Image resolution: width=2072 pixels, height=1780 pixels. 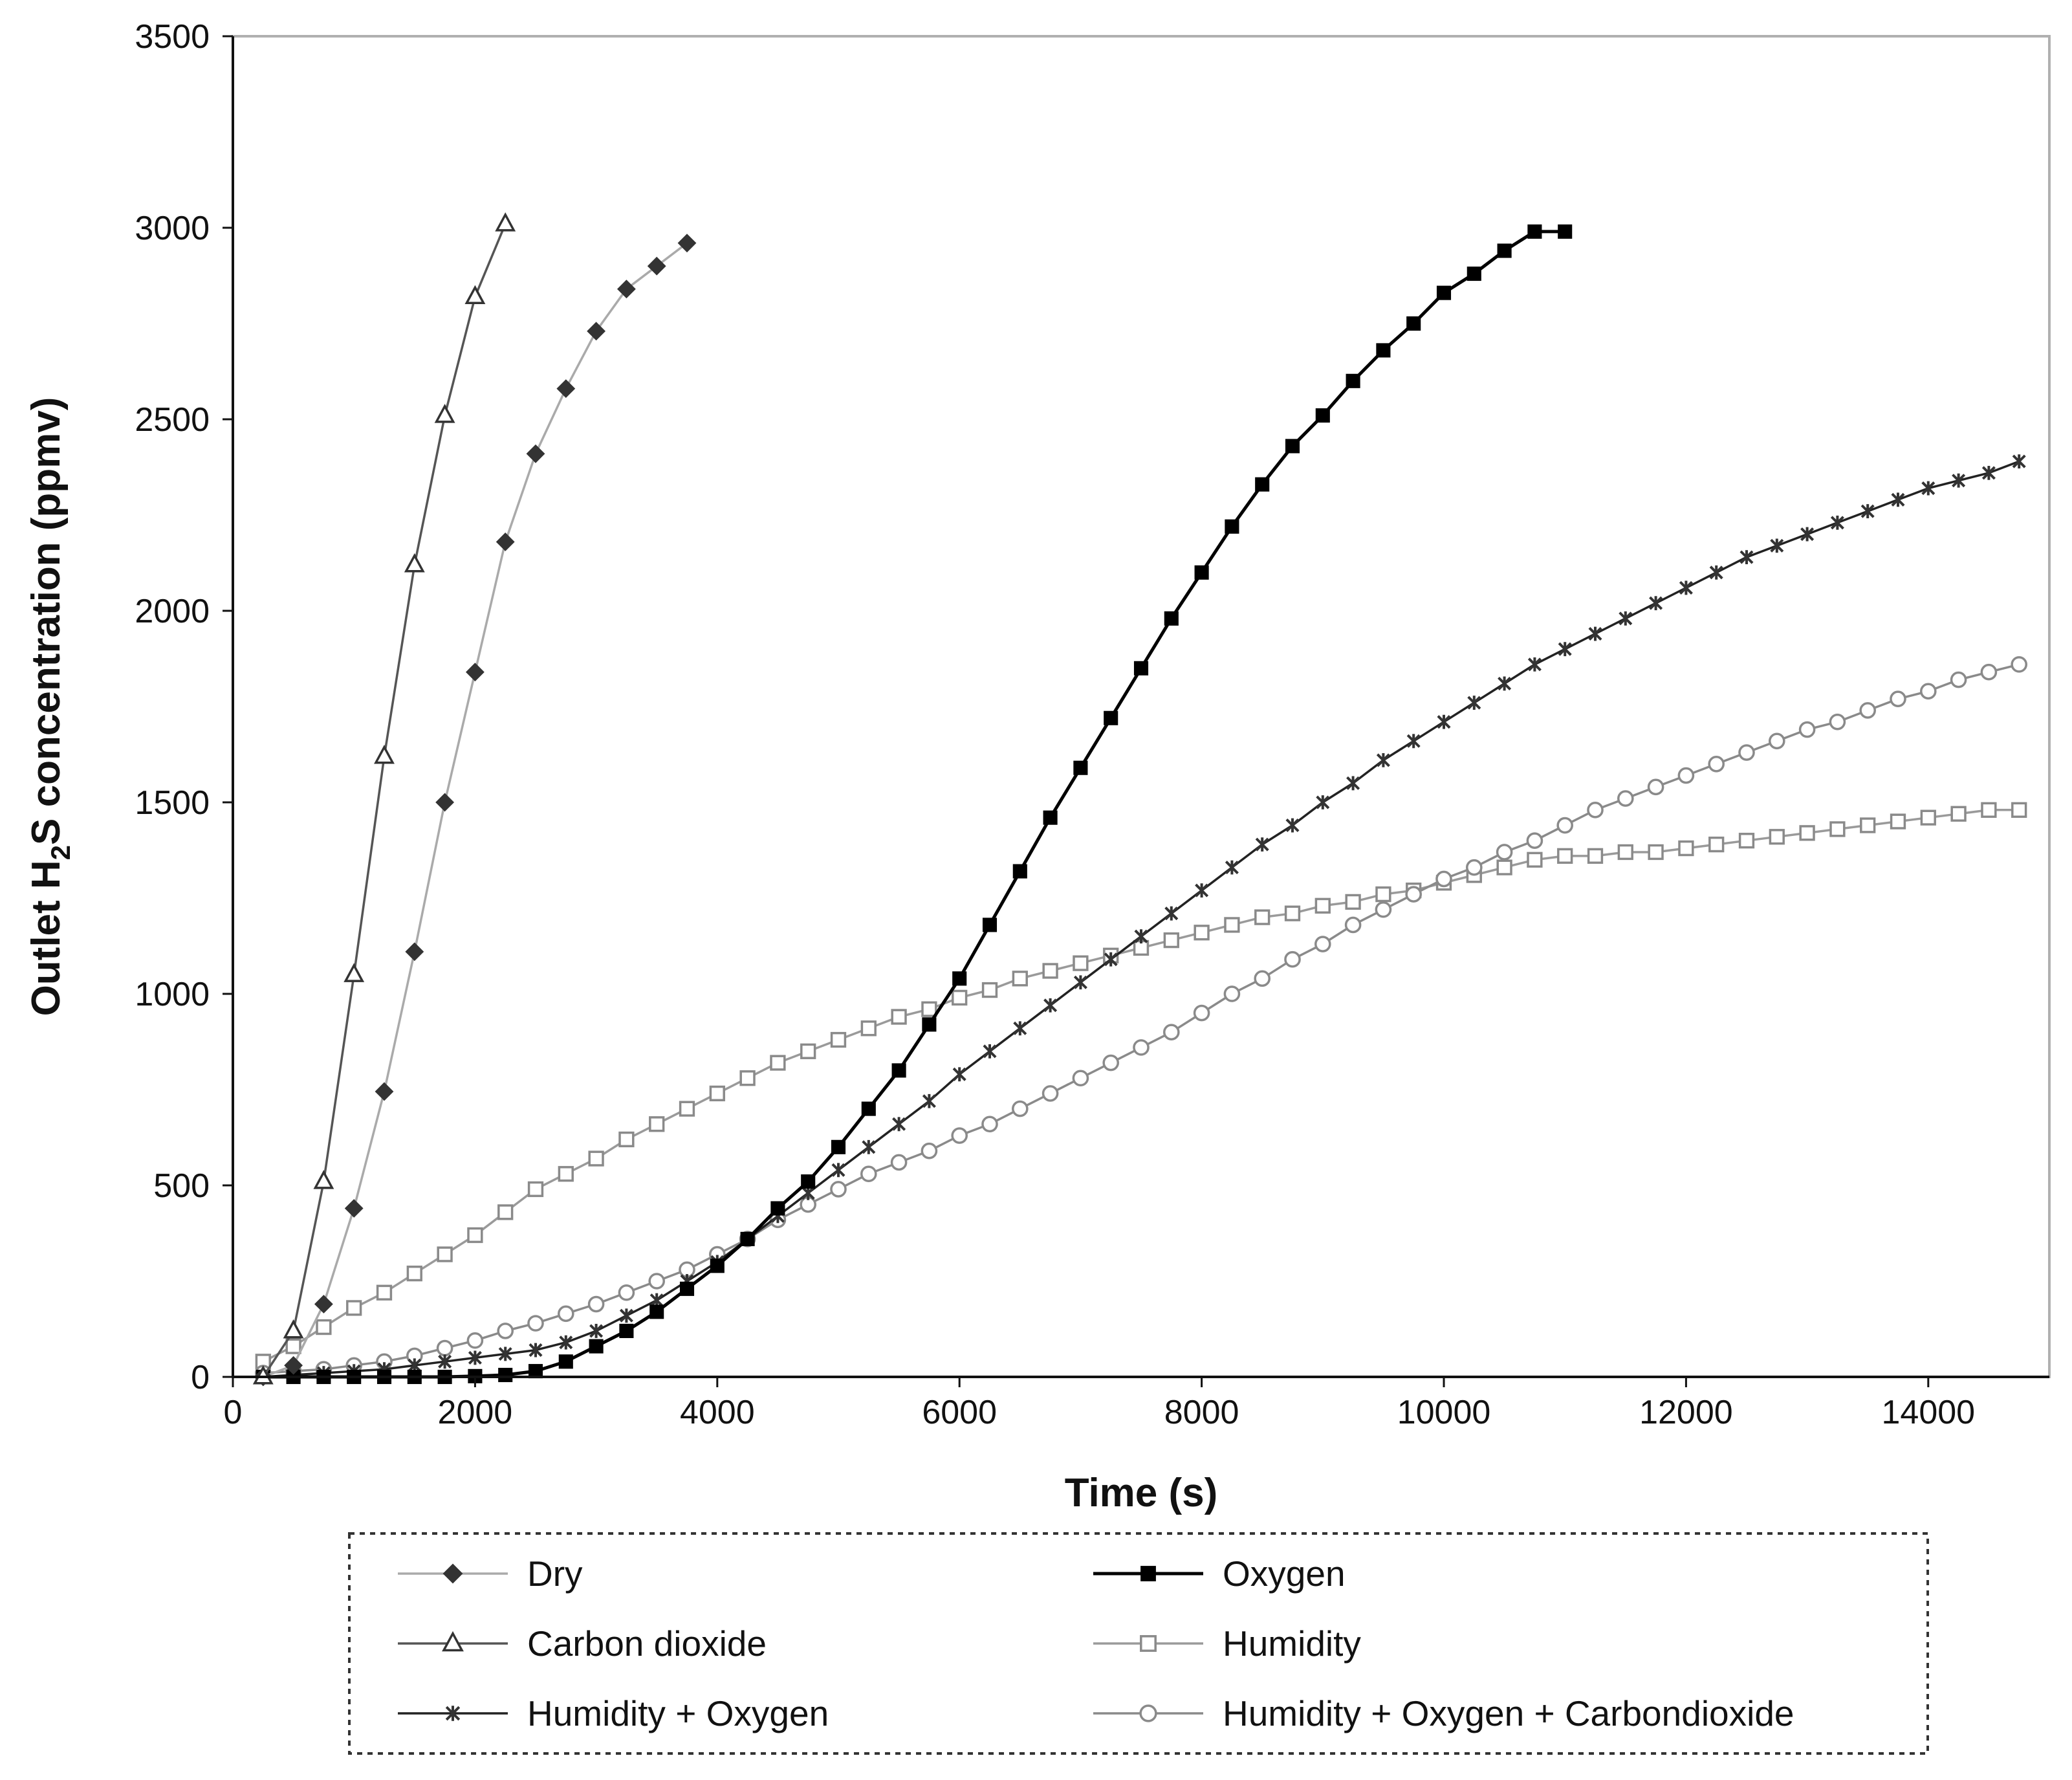 I want to click on legend-label: Humidity + Oxygen + Carbondioxide, so click(x=1508, y=1713).